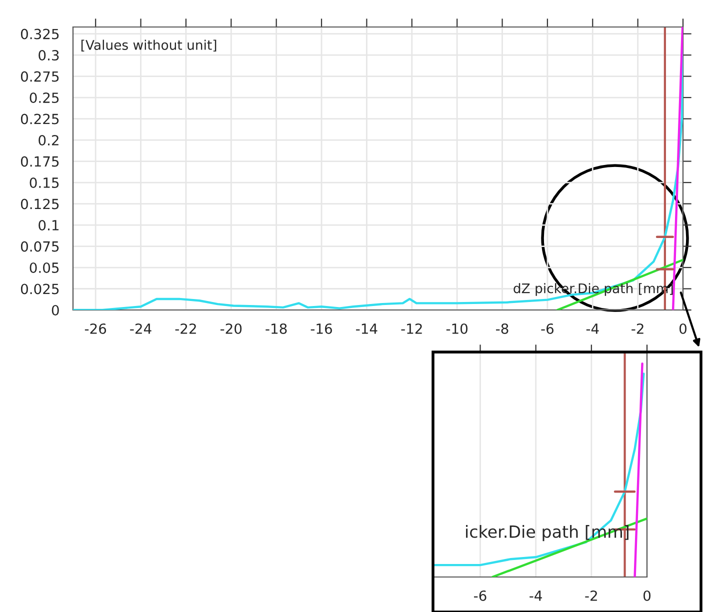 Image resolution: width=705 pixels, height=612 pixels. Describe the element at coordinates (321, 328) in the screenshot. I see `x-tick-label: -16` at that location.